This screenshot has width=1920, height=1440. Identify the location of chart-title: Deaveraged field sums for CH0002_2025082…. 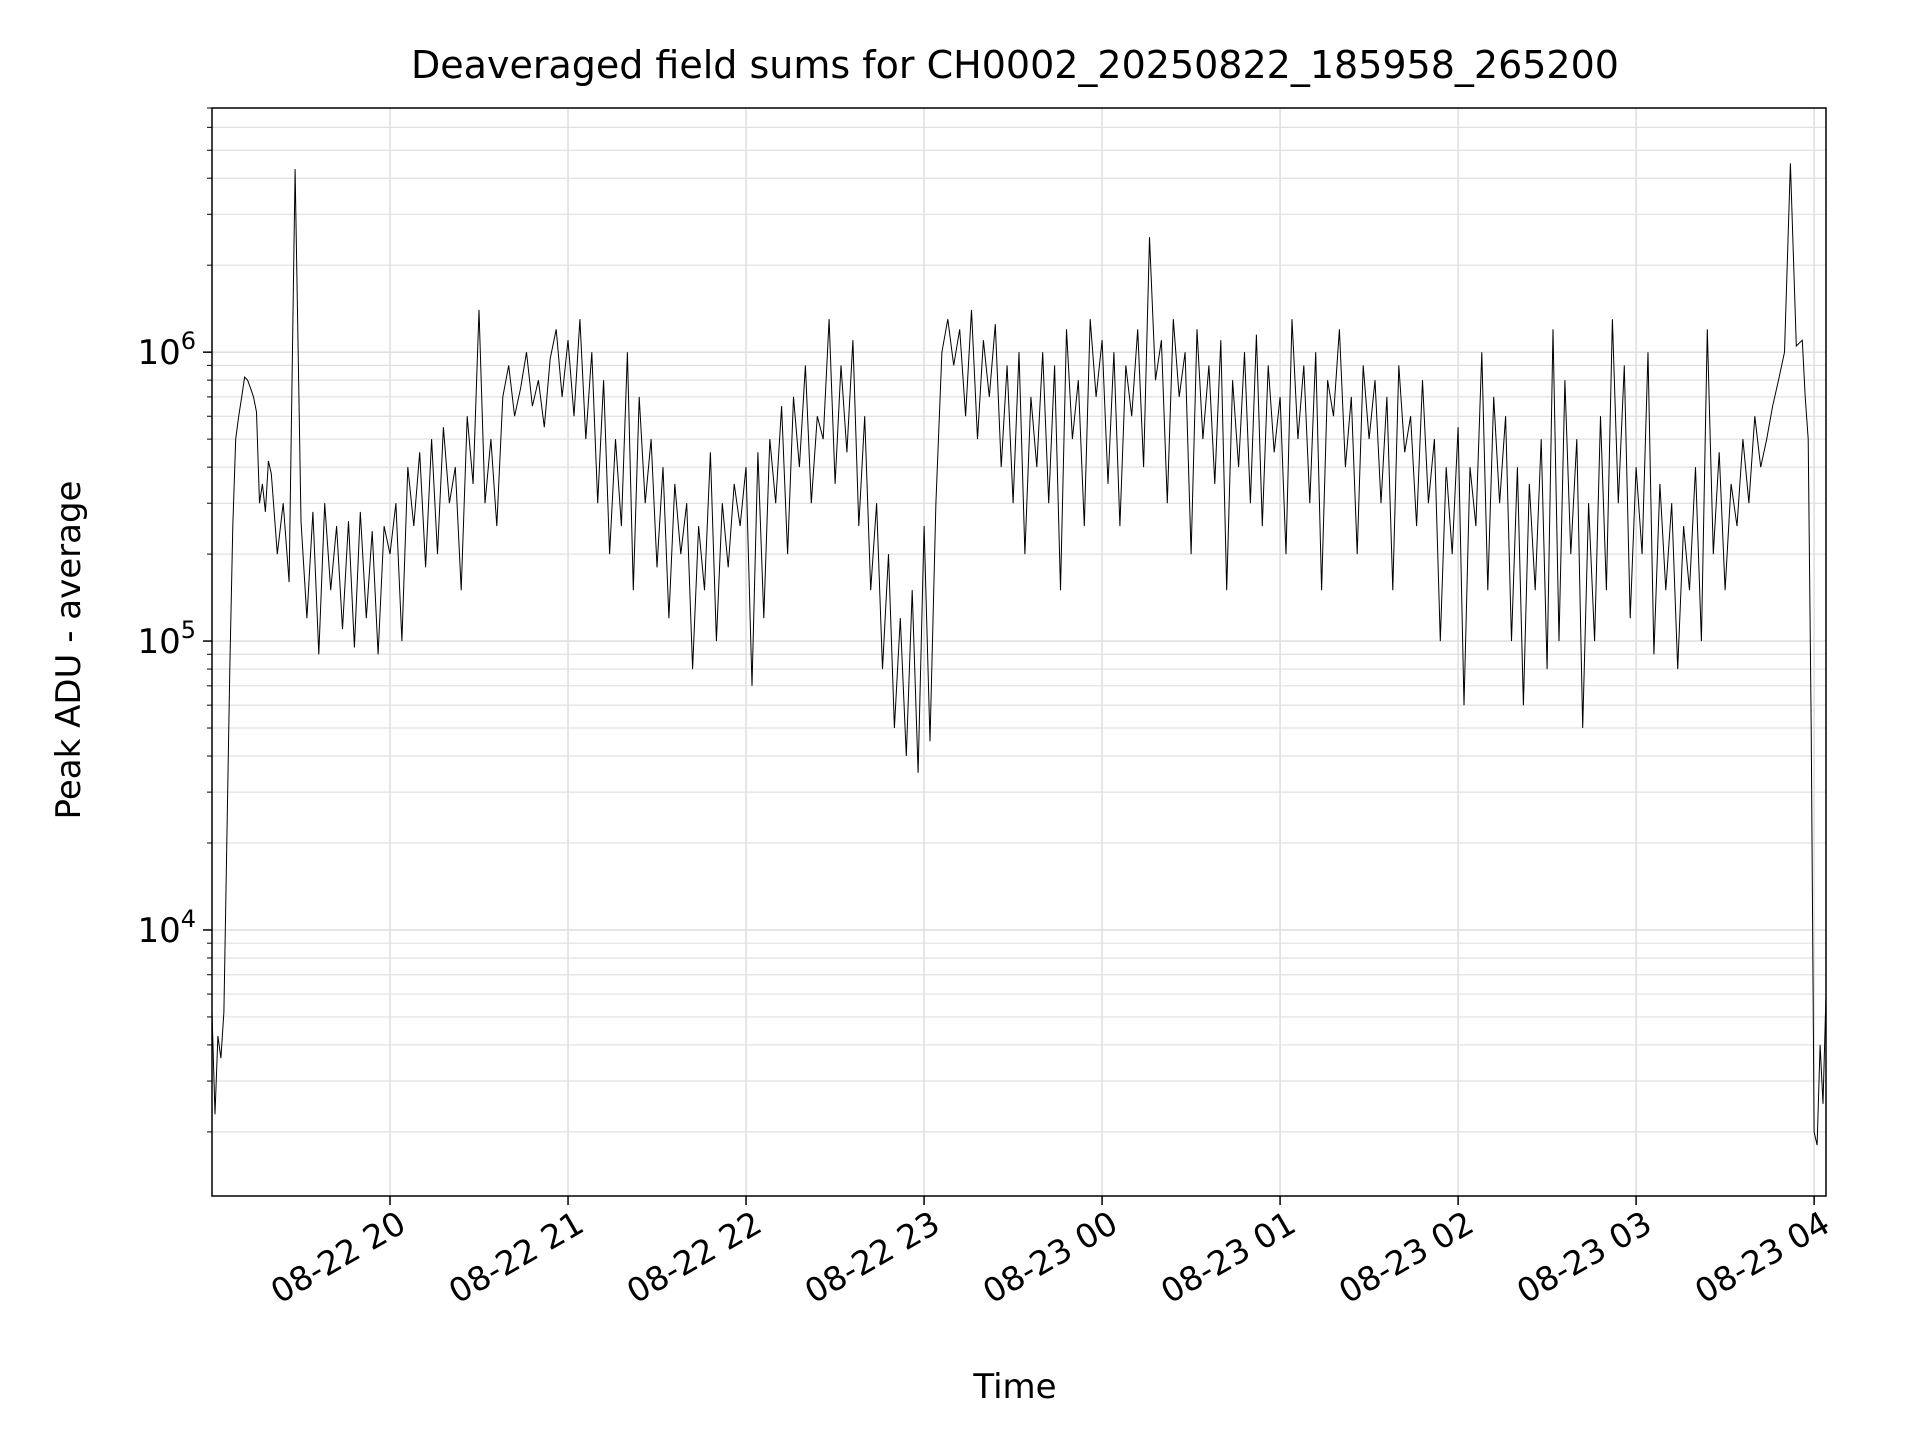
(1015, 65).